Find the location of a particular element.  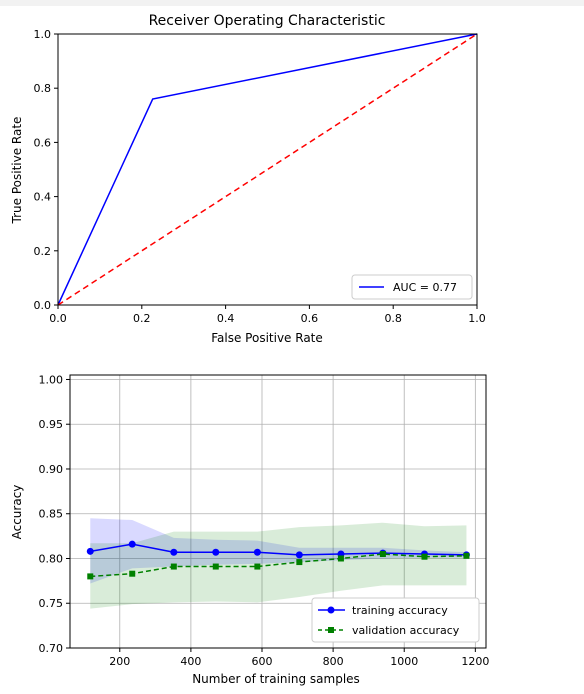

lc-y-tick-label: 0.95 is located at coordinates (51, 424).